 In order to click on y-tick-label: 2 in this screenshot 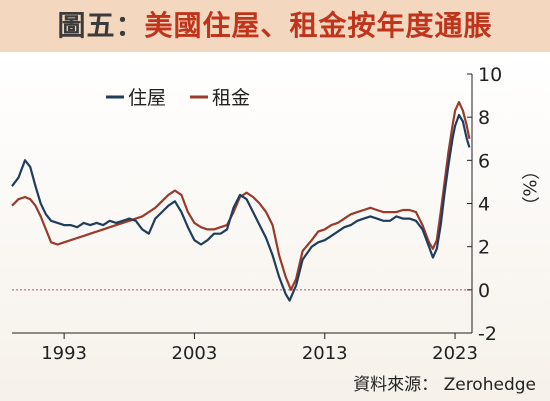, I will do `click(484, 248)`.